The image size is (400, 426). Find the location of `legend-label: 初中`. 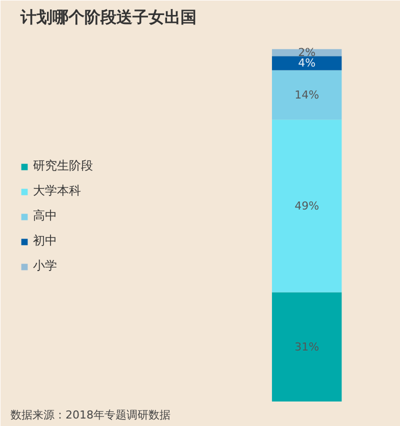

legend-label: 初中 is located at coordinates (45, 241).